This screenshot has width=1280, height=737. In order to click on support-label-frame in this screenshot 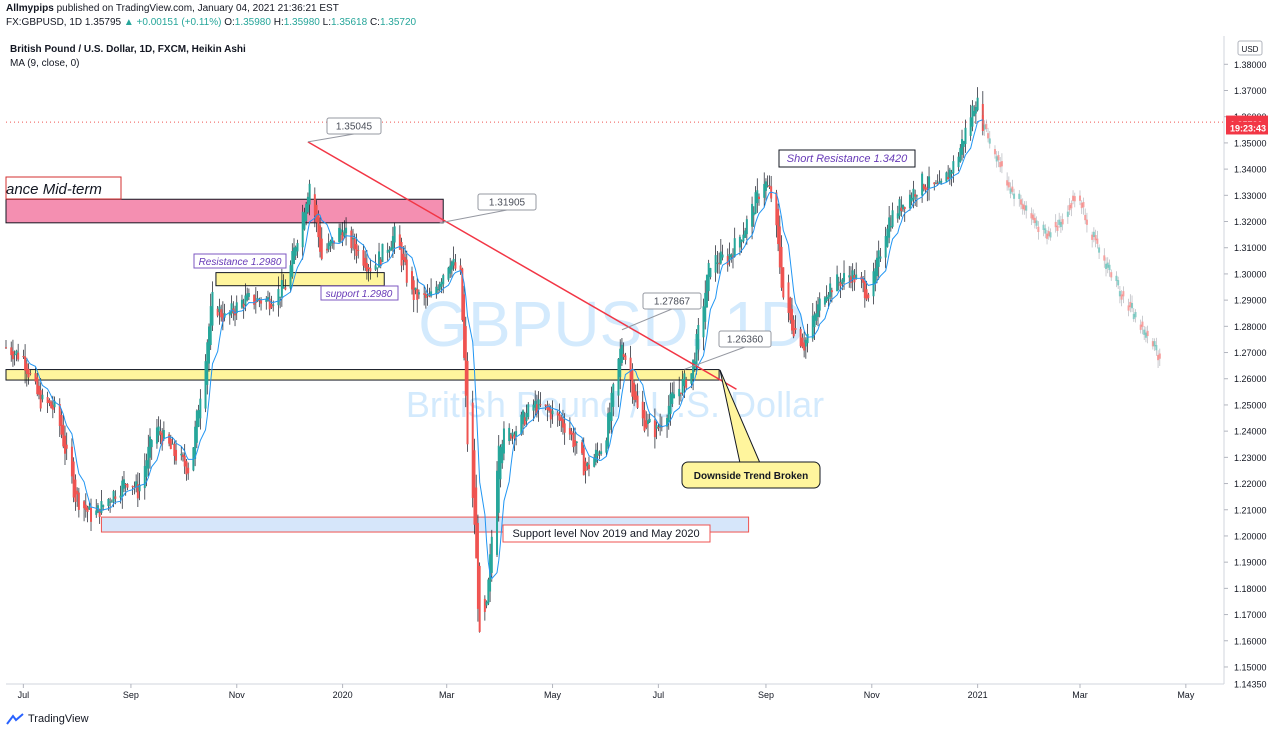, I will do `click(359, 293)`.